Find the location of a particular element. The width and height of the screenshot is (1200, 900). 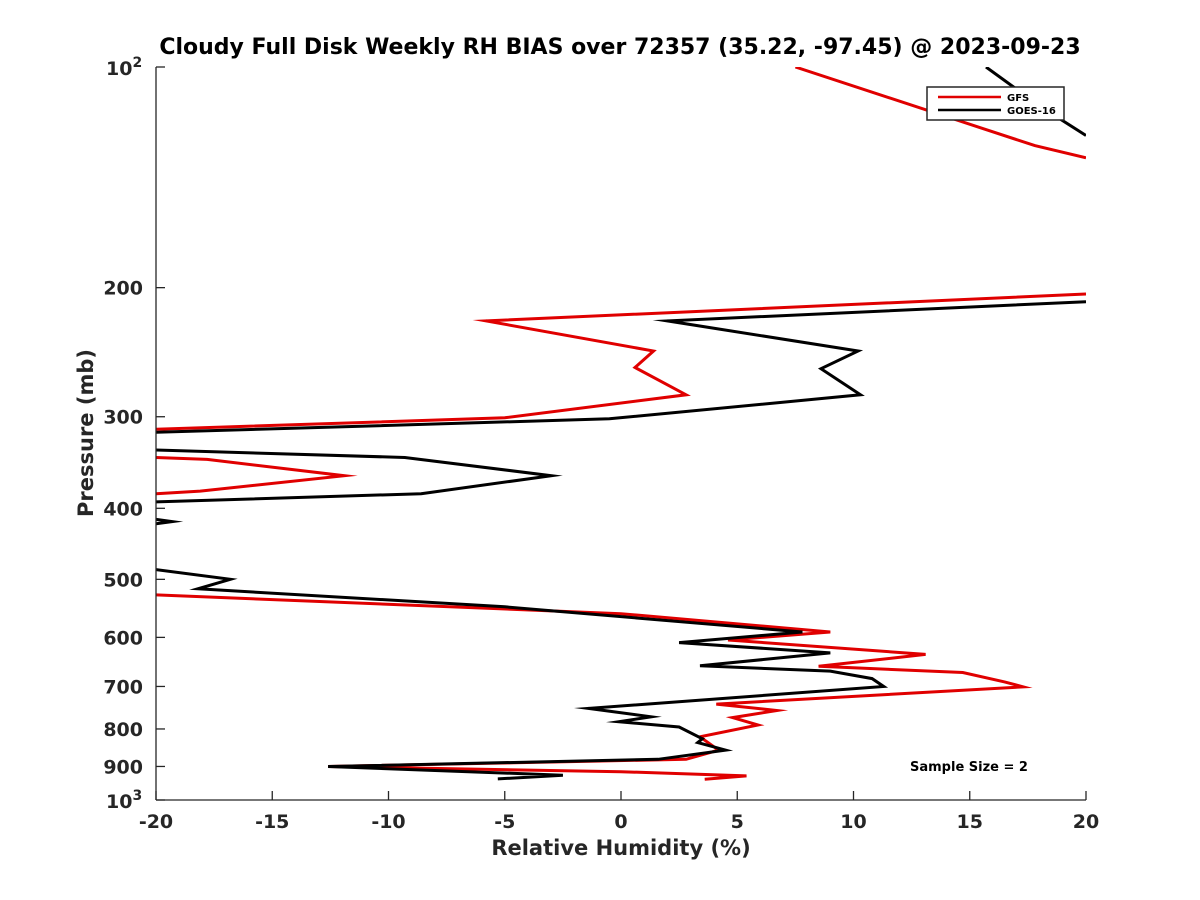

y-tick-label: 300 is located at coordinates (123, 418).